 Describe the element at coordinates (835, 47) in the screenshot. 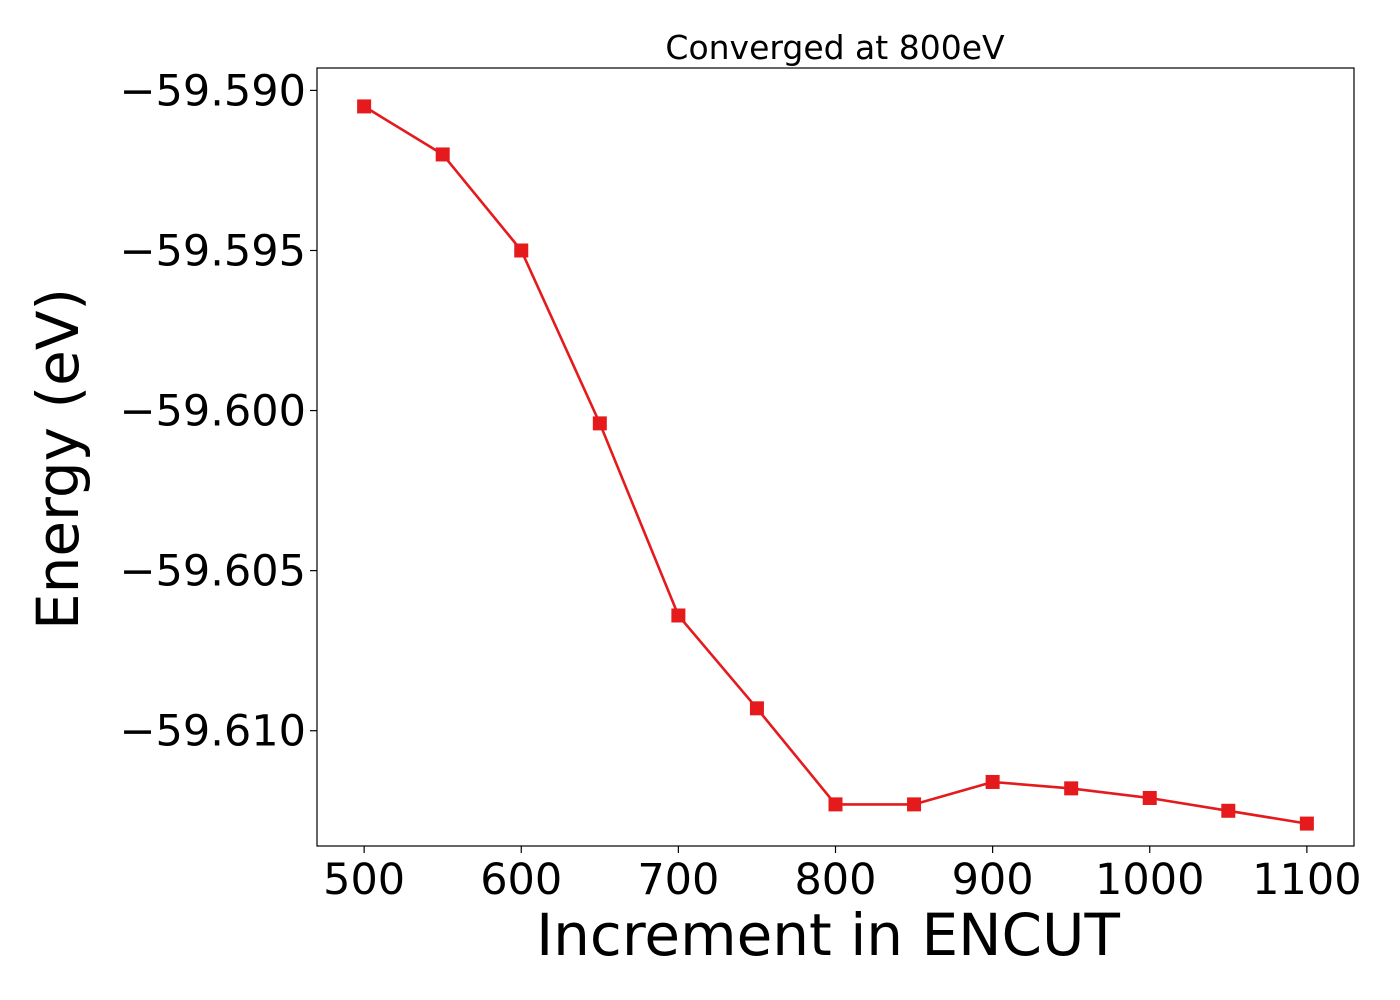

I see `chart-title: Converged at 800eV` at that location.